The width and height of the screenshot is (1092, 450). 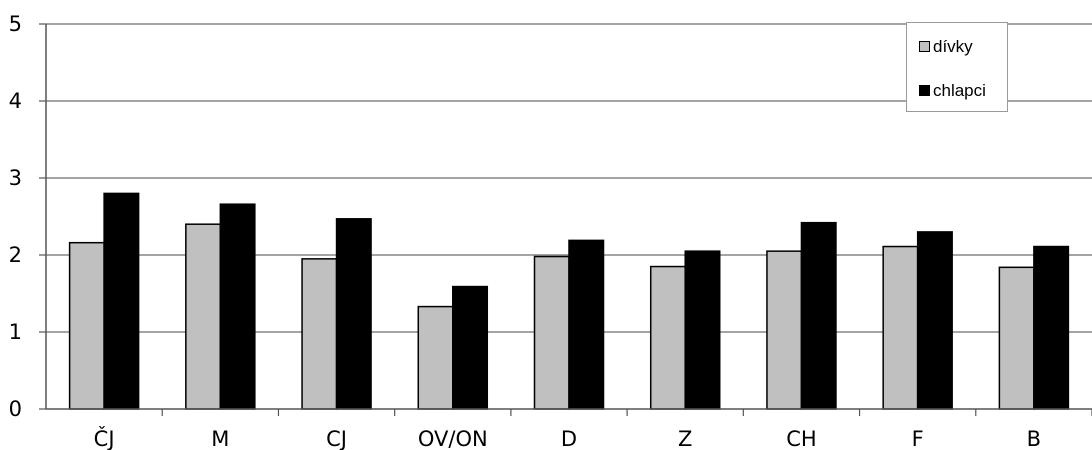 I want to click on x-tick-label: M, so click(x=220, y=438).